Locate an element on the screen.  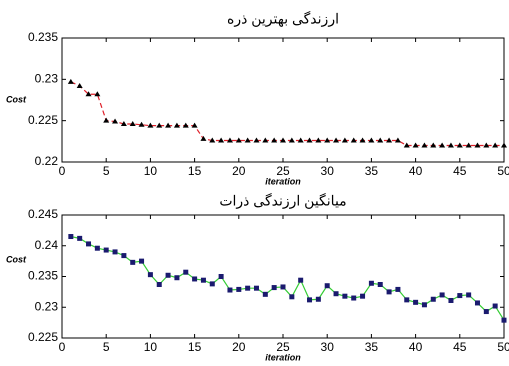
x-tick-label: 25 is located at coordinates (283, 171).